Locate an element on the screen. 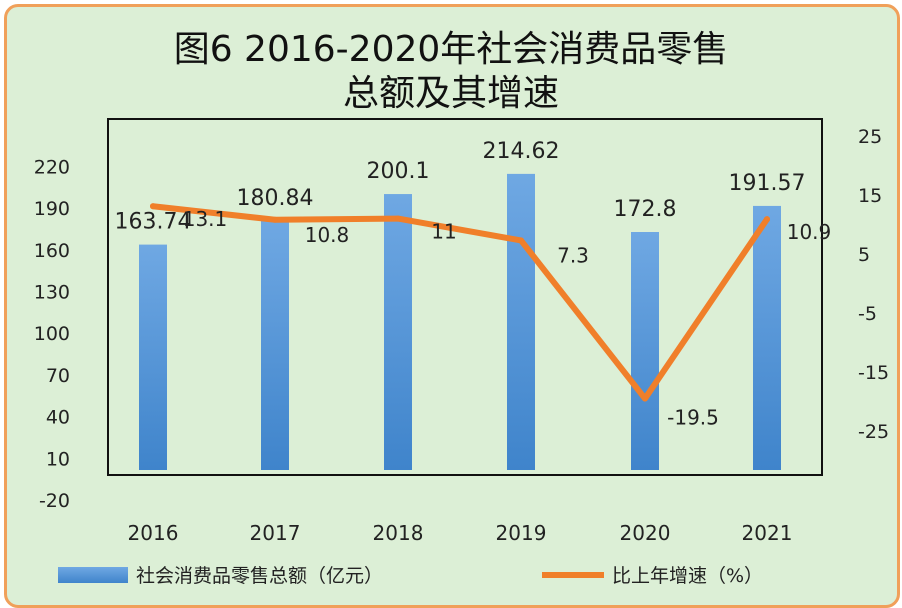  line-value-label: 13.1 is located at coordinates (205, 219).